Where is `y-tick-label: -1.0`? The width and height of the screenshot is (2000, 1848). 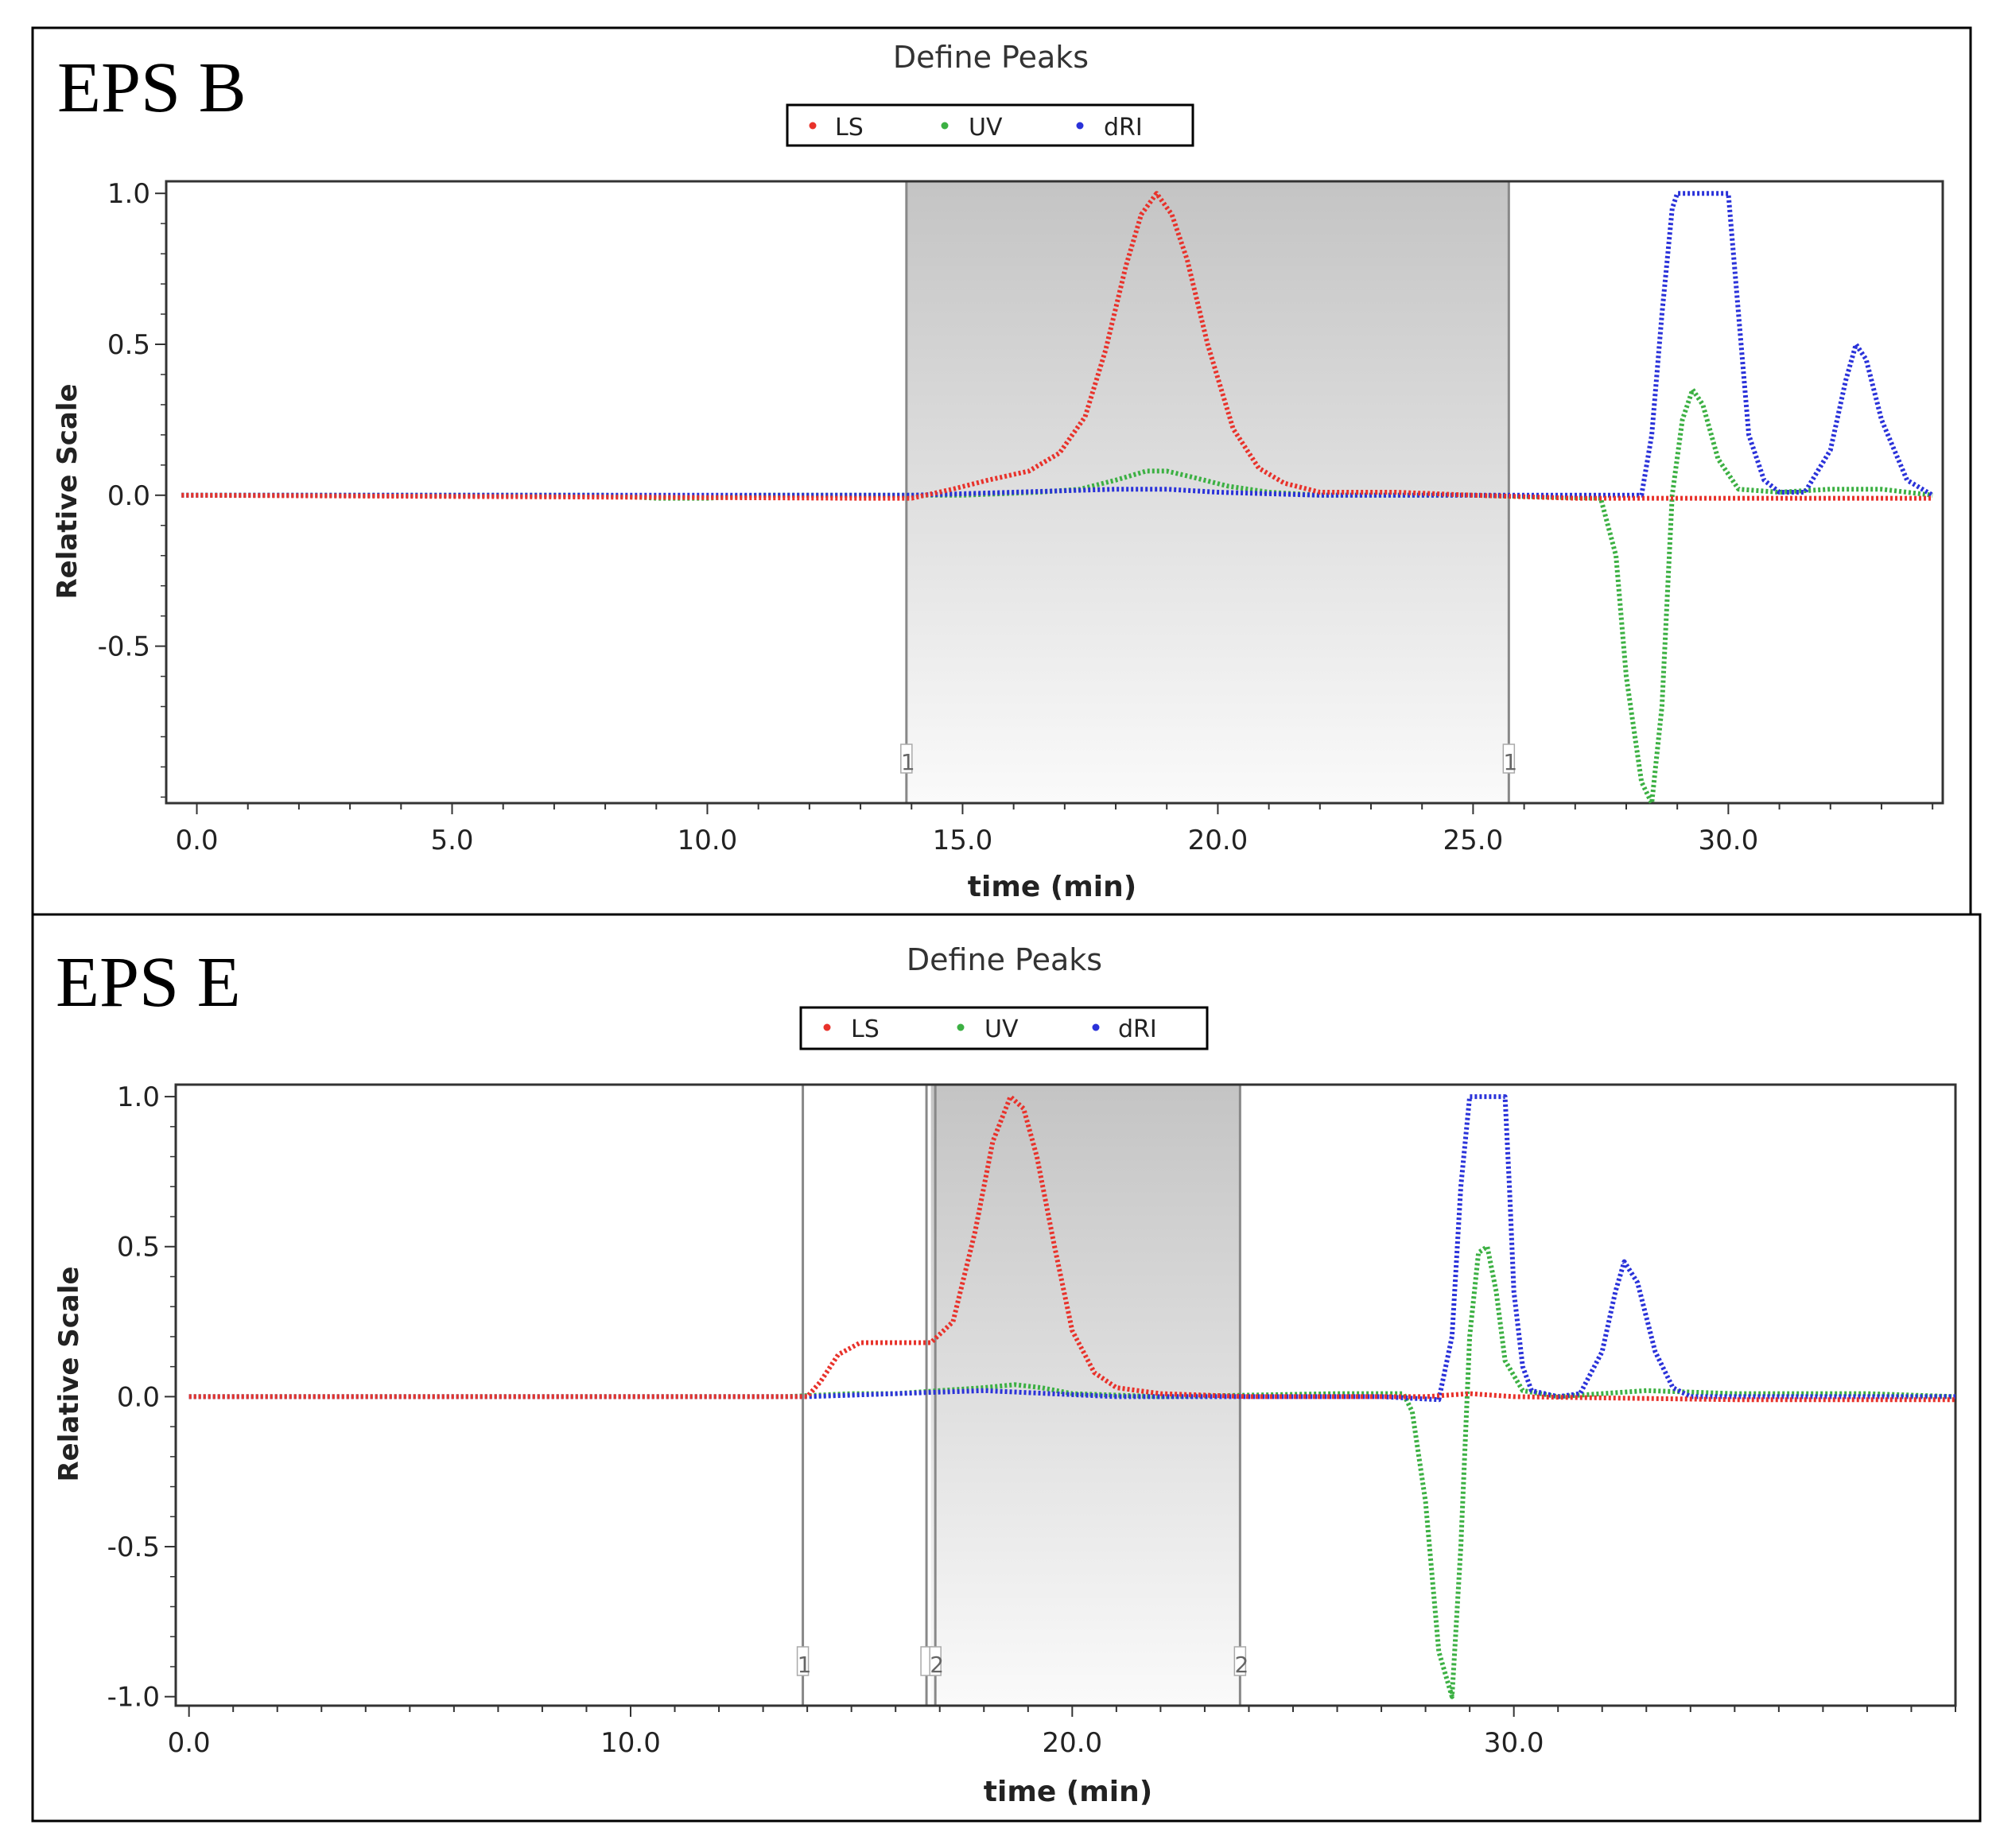 y-tick-label: -1.0 is located at coordinates (133, 1698).